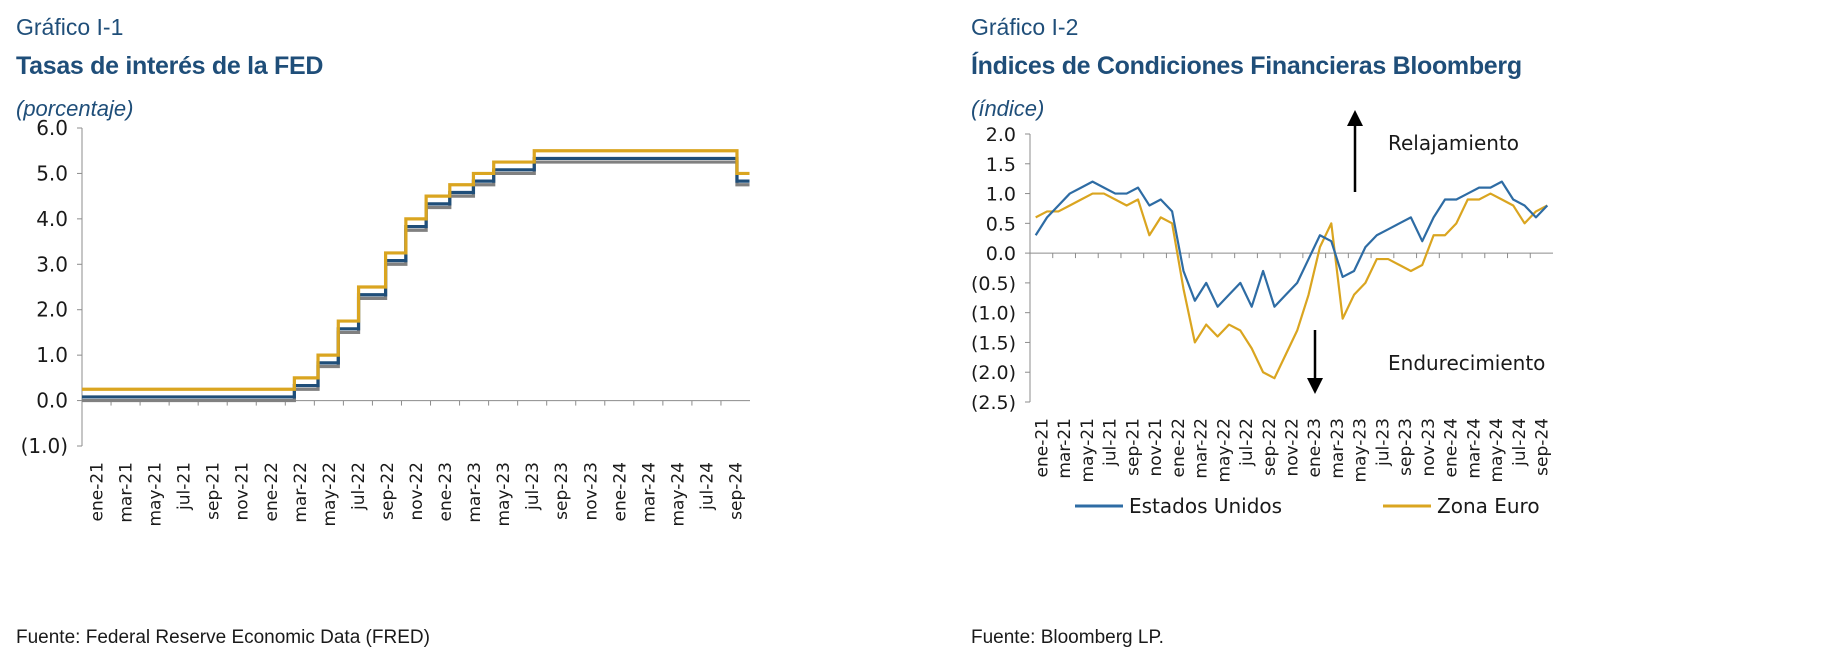 The image size is (1830, 663). What do you see at coordinates (1001, 165) in the screenshot?
I see `y-tick-label: 1.5` at bounding box center [1001, 165].